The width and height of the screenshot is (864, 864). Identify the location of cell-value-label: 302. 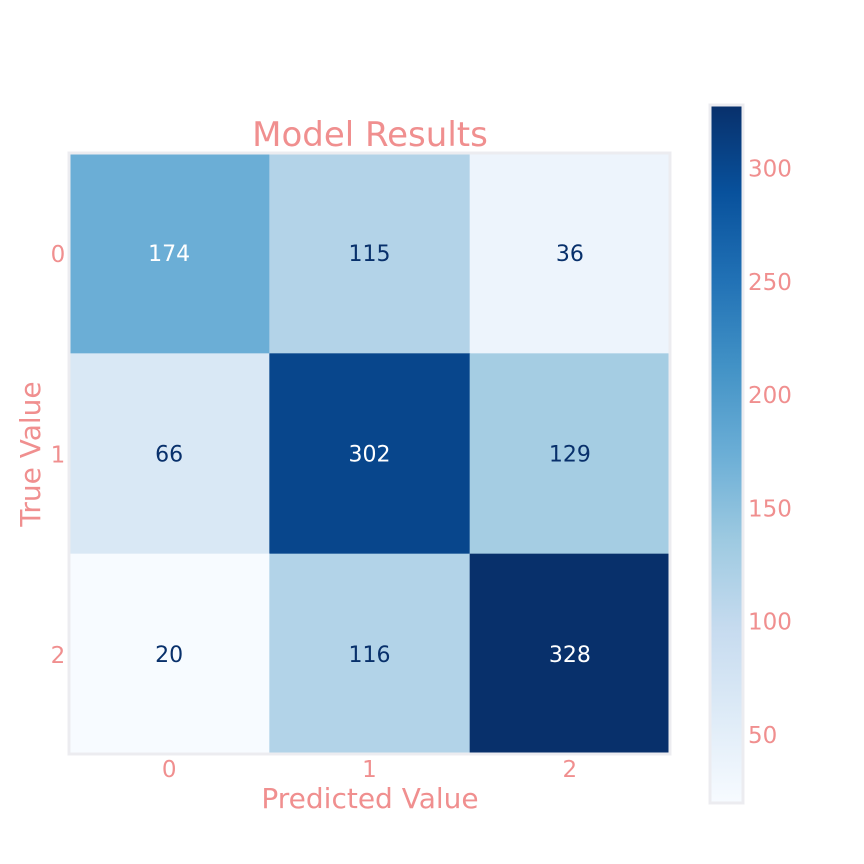
(370, 455).